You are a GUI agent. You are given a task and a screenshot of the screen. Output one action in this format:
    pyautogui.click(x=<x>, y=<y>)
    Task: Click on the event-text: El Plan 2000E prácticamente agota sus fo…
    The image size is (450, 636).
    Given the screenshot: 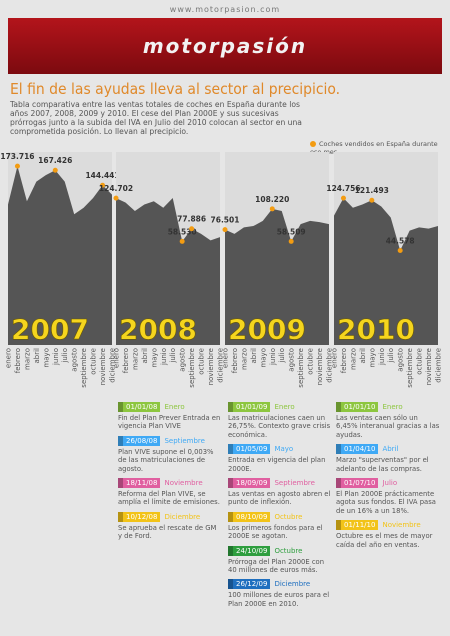 What is the action you would take?
    pyautogui.click(x=386, y=502)
    